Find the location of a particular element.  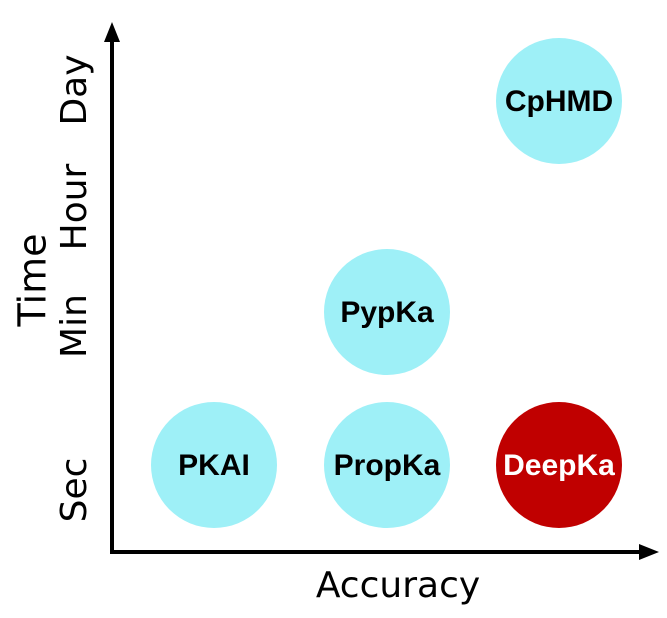

method-label: PropKa is located at coordinates (387, 465).